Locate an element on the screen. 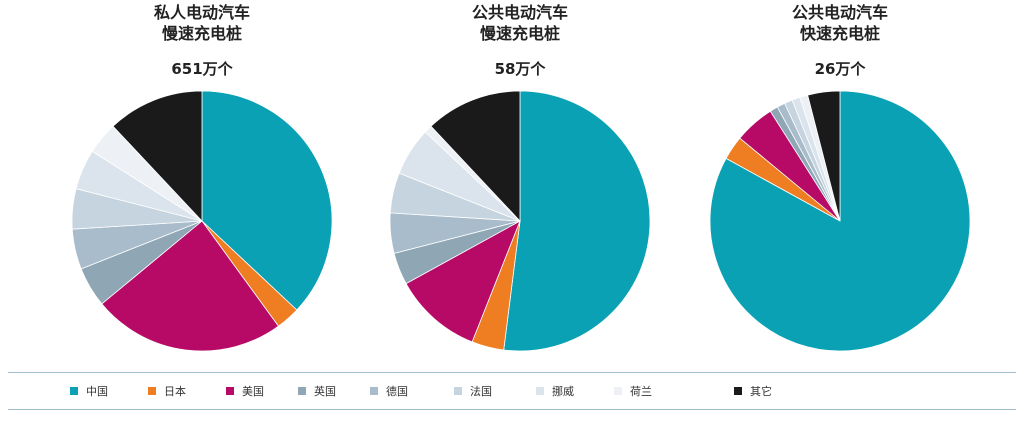 The width and height of the screenshot is (1024, 423). chart-title-line2: 快速充电桩 is located at coordinates (839, 33).